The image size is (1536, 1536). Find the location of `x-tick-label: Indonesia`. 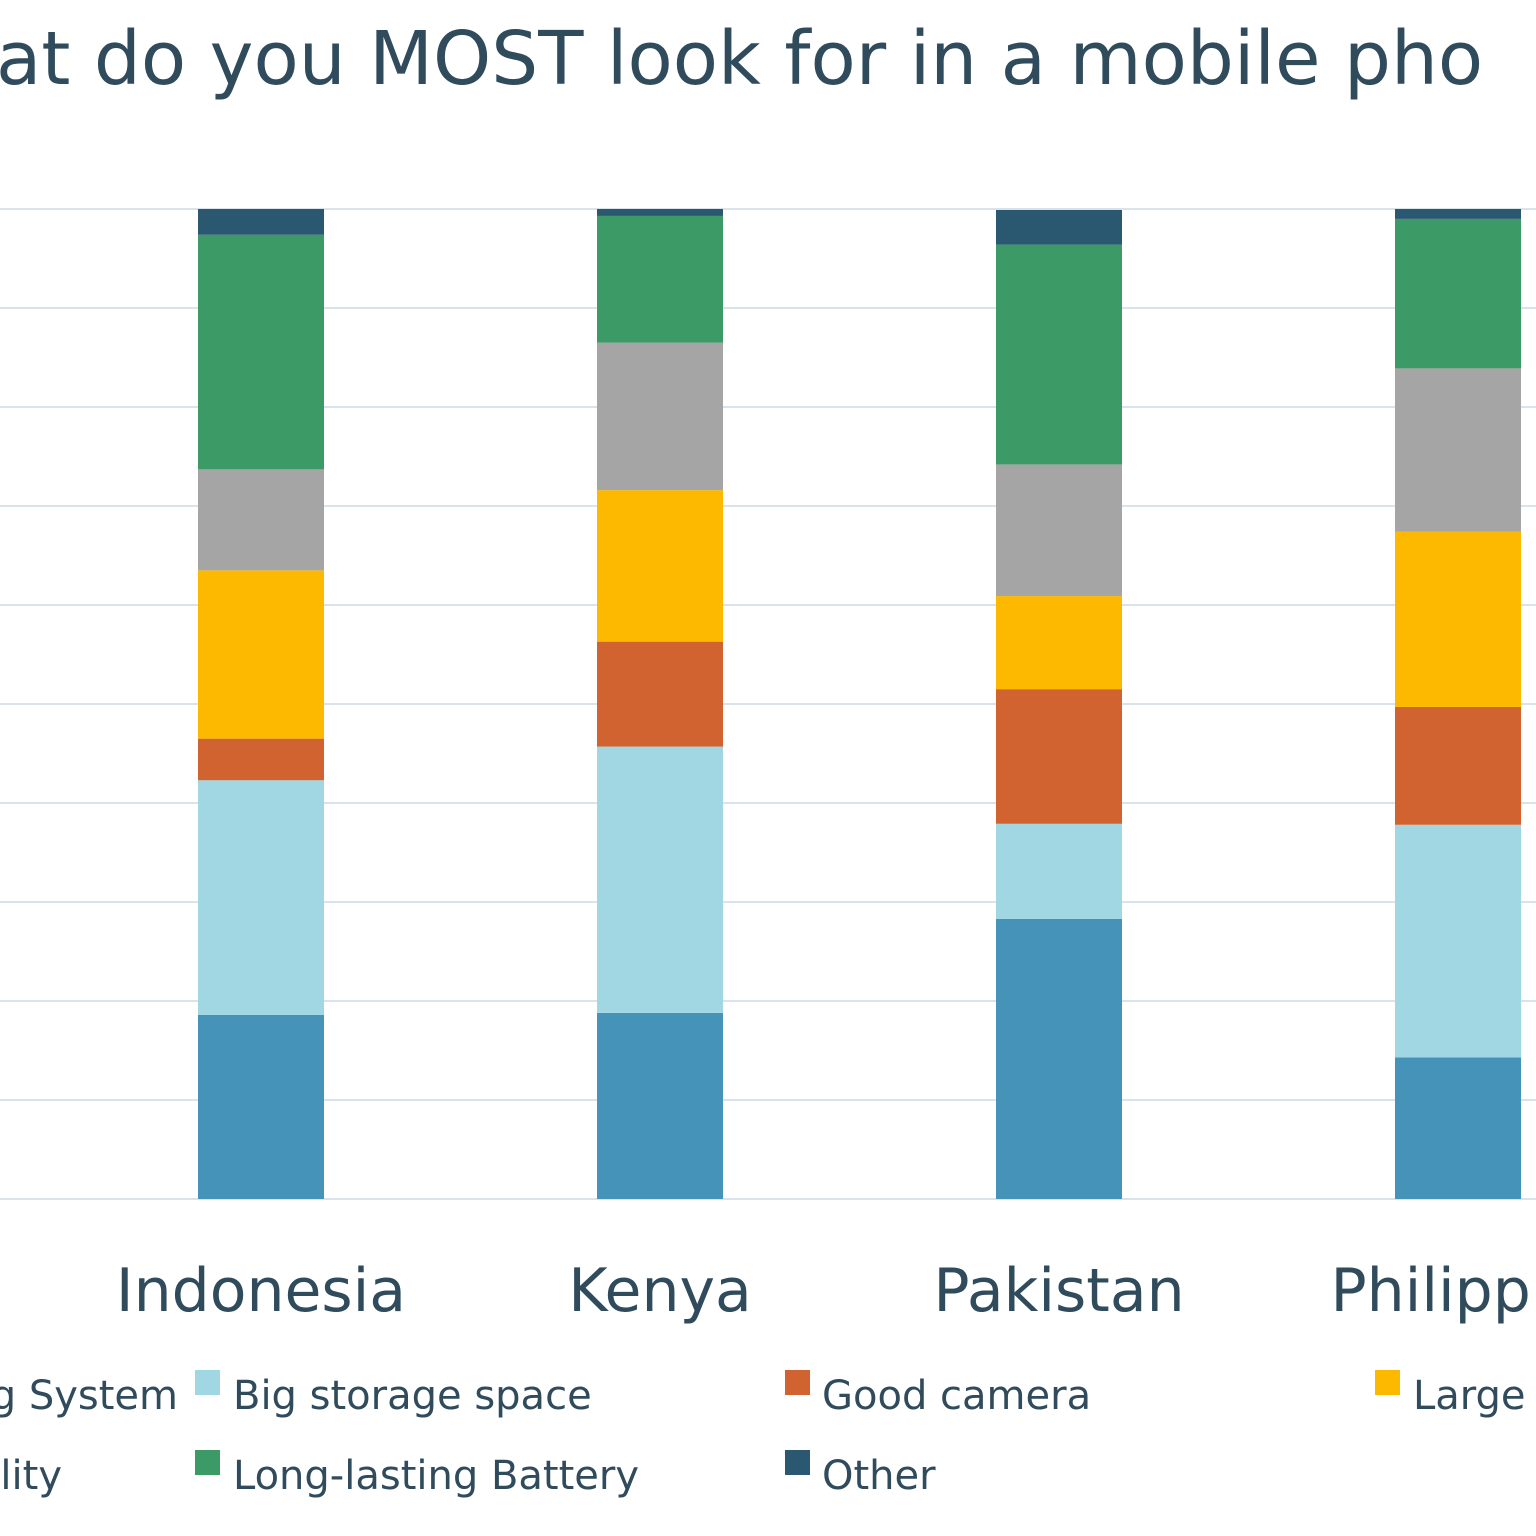

x-tick-label: Indonesia is located at coordinates (261, 1291).